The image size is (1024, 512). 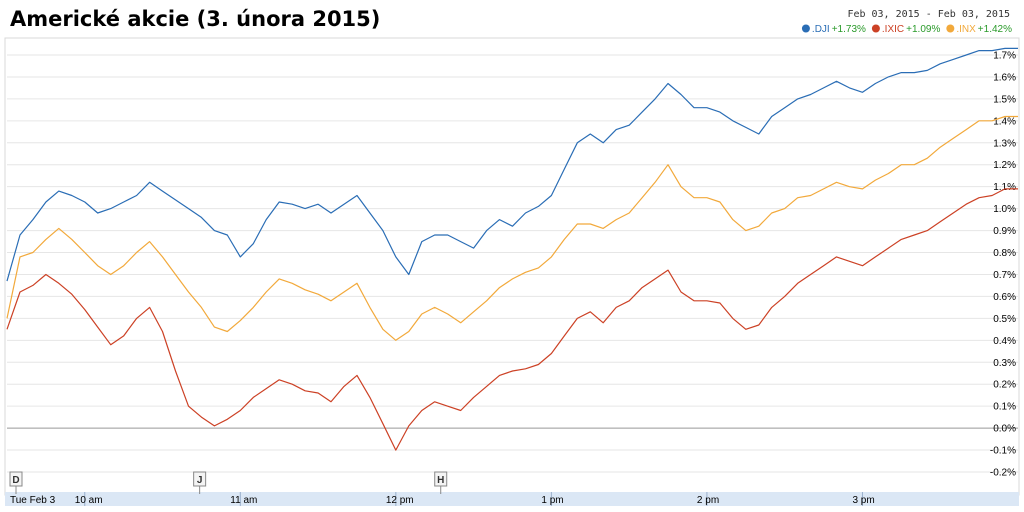 I want to click on x-tick-label: Tue Feb 3, so click(x=33, y=500).